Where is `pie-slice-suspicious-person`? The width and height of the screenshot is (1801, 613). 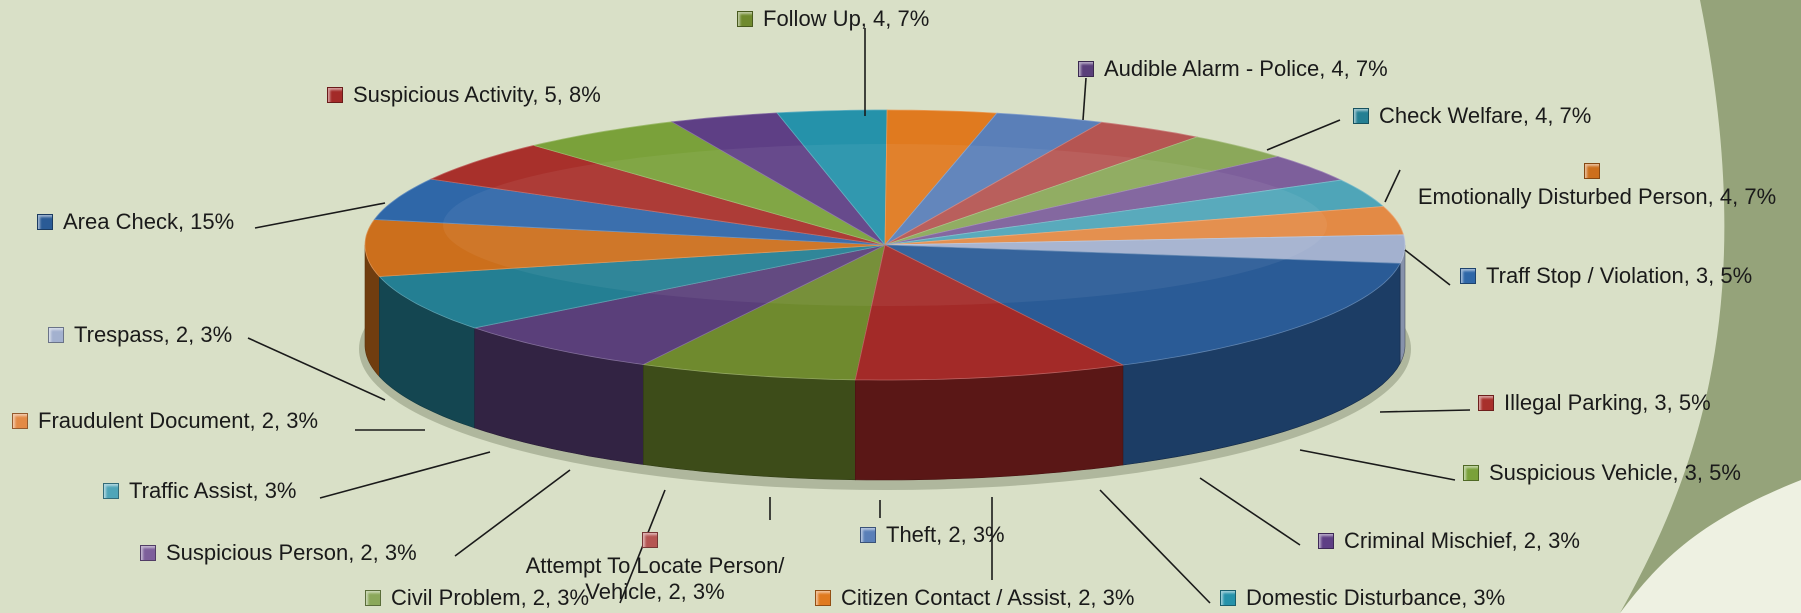
pie-slice-suspicious-person is located at coordinates (1113, 201).